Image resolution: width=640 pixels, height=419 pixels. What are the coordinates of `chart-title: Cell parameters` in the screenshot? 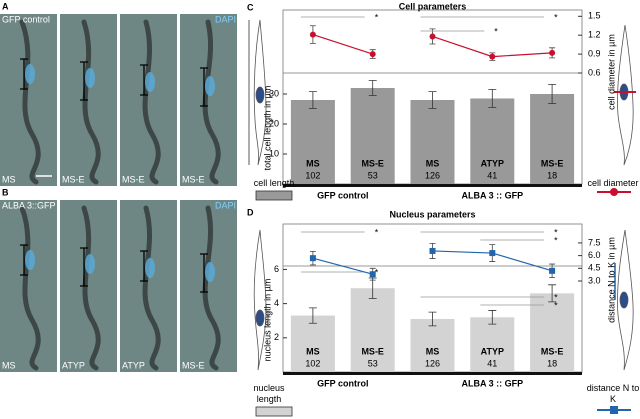 It's located at (433, 6).